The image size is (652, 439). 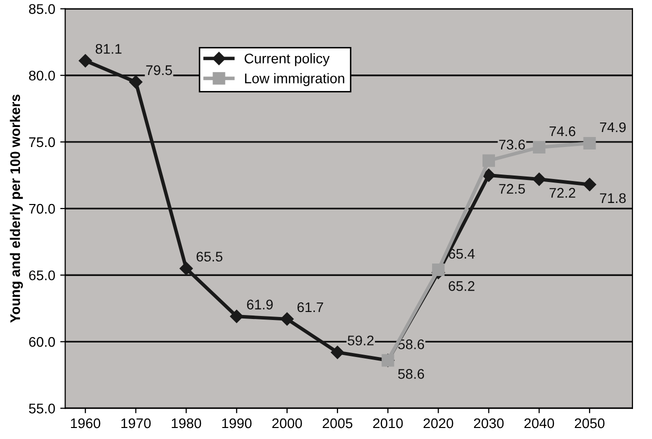 What do you see at coordinates (209, 257) in the screenshot?
I see `data-label: 65.5` at bounding box center [209, 257].